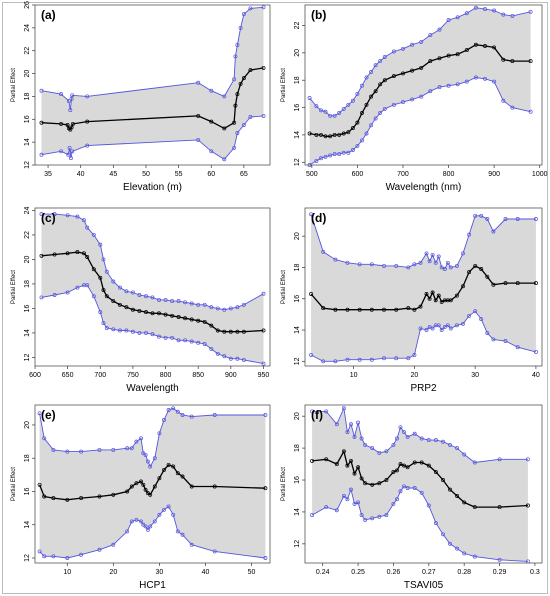 This screenshot has height=596, width=550. What do you see at coordinates (420, 478) in the screenshot?
I see `mean-effect-line` at bounding box center [420, 478].